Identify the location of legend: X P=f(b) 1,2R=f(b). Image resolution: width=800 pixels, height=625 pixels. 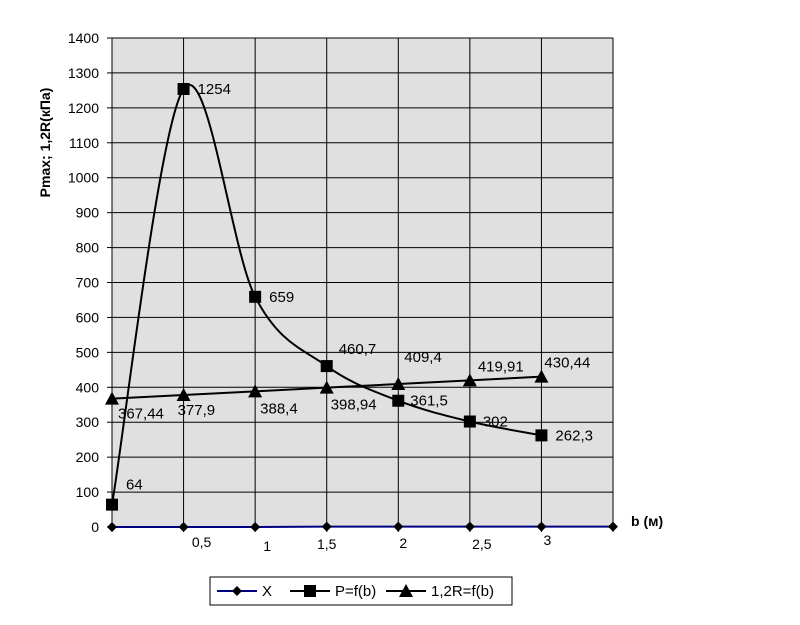
(361, 591).